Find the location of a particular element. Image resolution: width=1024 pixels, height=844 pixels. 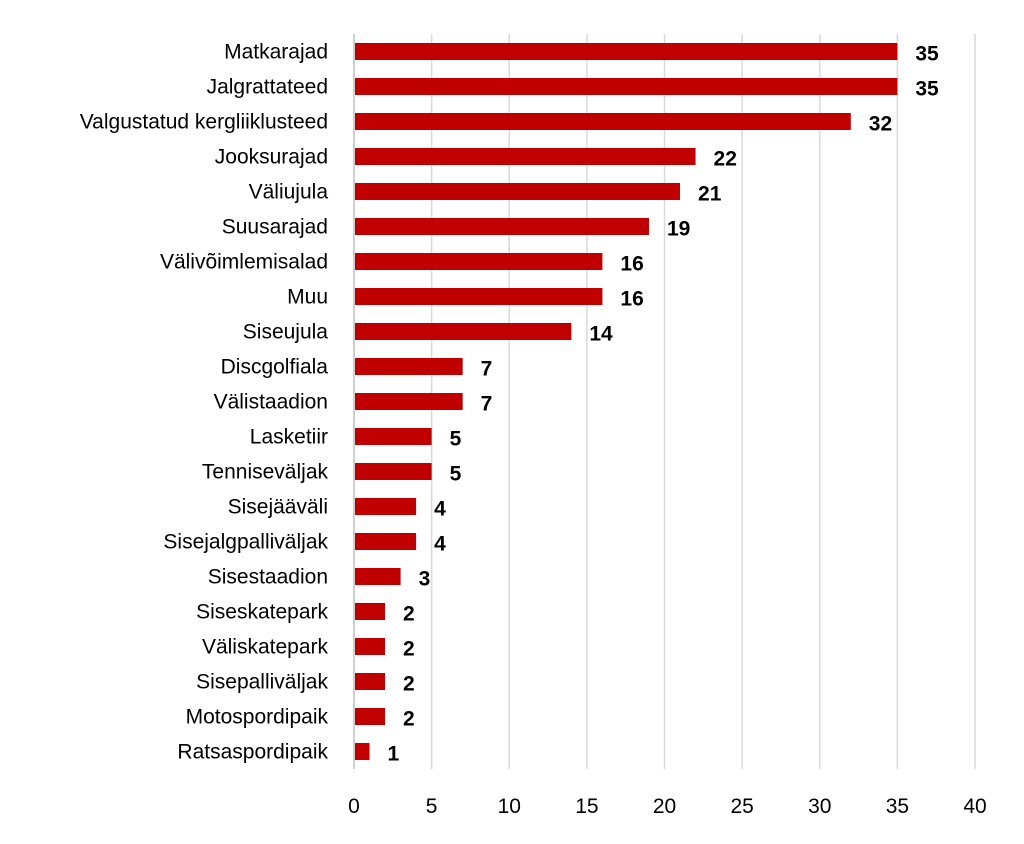

category-label: Siseujula is located at coordinates (286, 332).